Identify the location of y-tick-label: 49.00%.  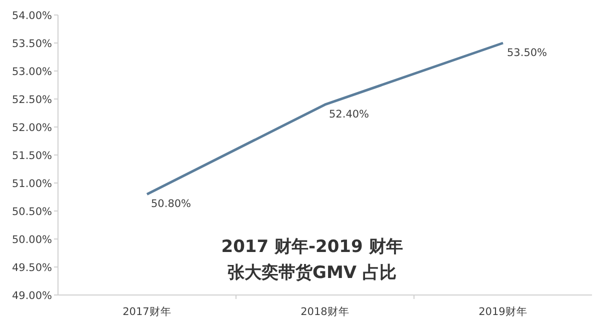
(32, 296).